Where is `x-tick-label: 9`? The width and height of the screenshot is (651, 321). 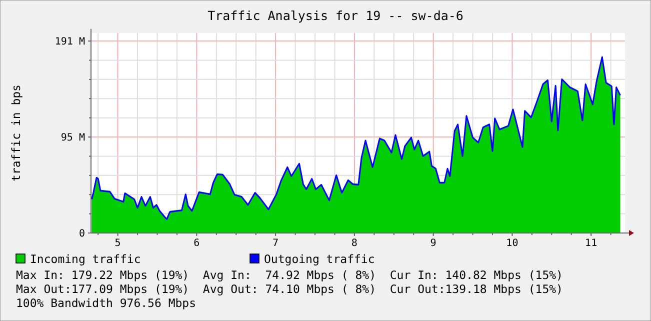
x-tick-label: 9 is located at coordinates (433, 243).